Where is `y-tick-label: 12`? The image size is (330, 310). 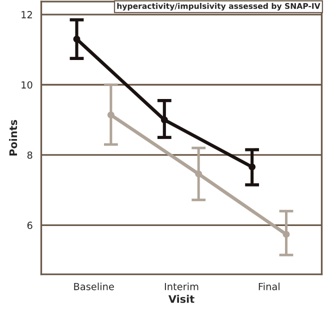
y-tick-label: 12 is located at coordinates (27, 14).